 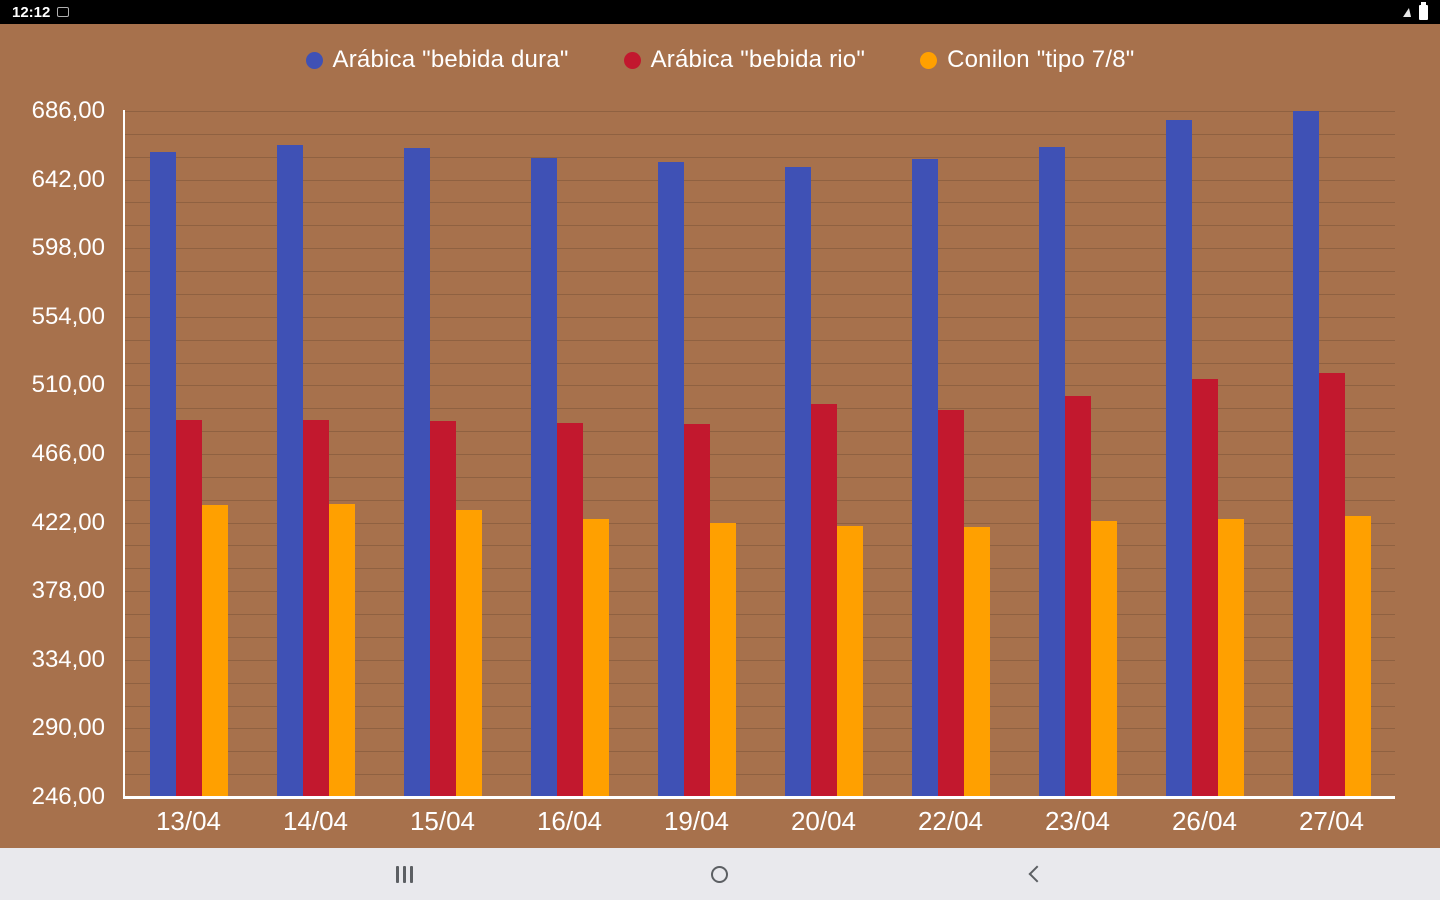 I want to click on legend-label: Conilon "tipo 7/8", so click(x=1041, y=59).